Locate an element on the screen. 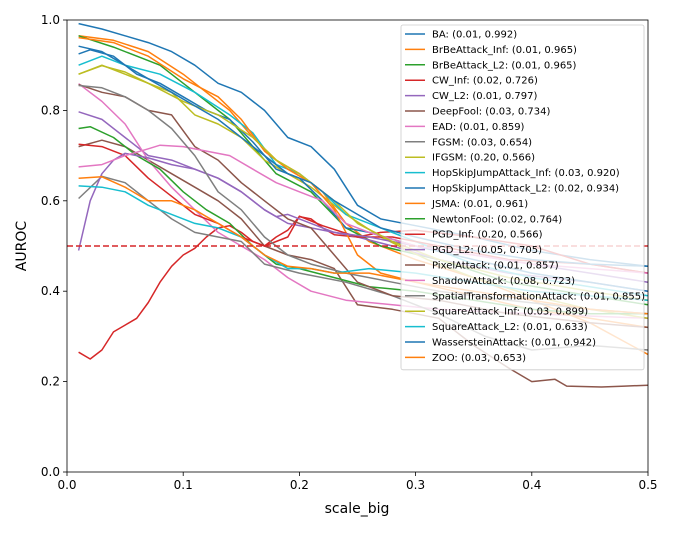 The image size is (674, 535). x-tick-label: 0.0 is located at coordinates (66, 485).